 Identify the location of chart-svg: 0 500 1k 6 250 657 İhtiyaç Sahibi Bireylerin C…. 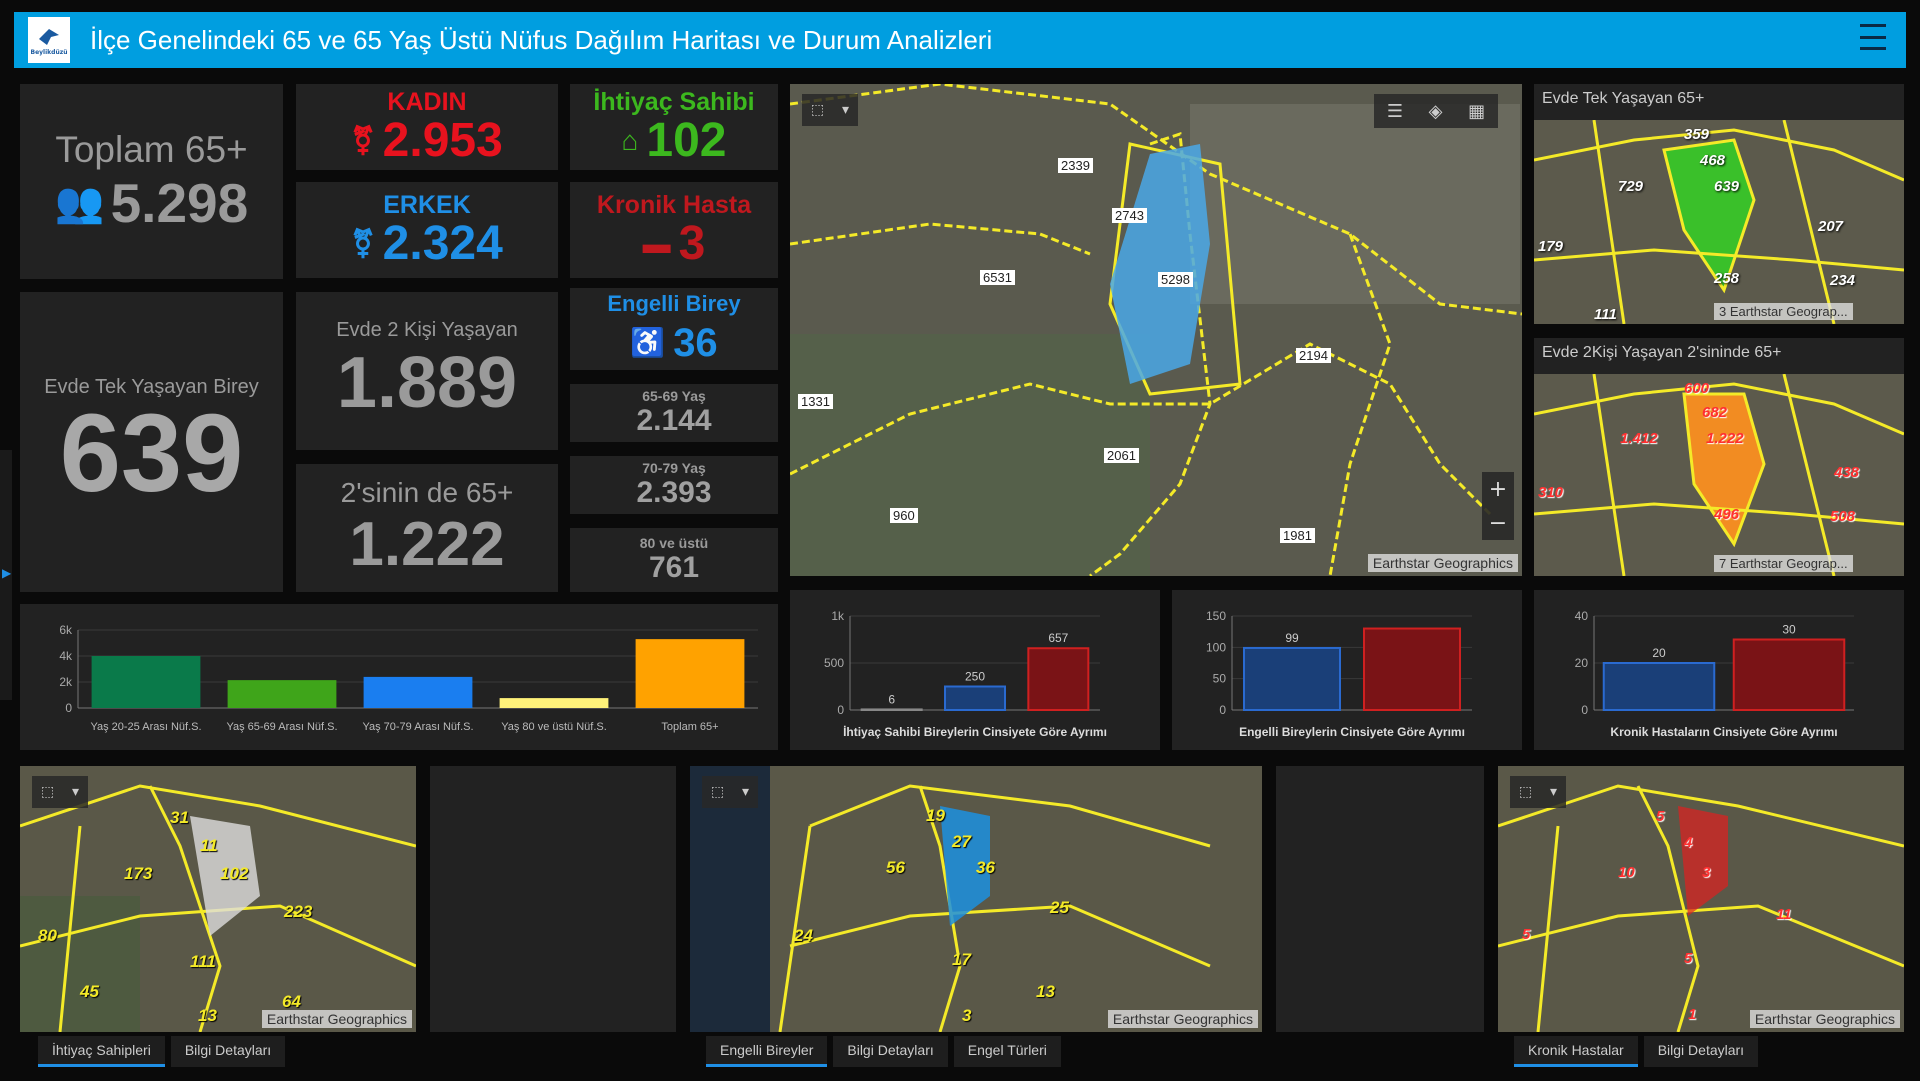
(965, 674).